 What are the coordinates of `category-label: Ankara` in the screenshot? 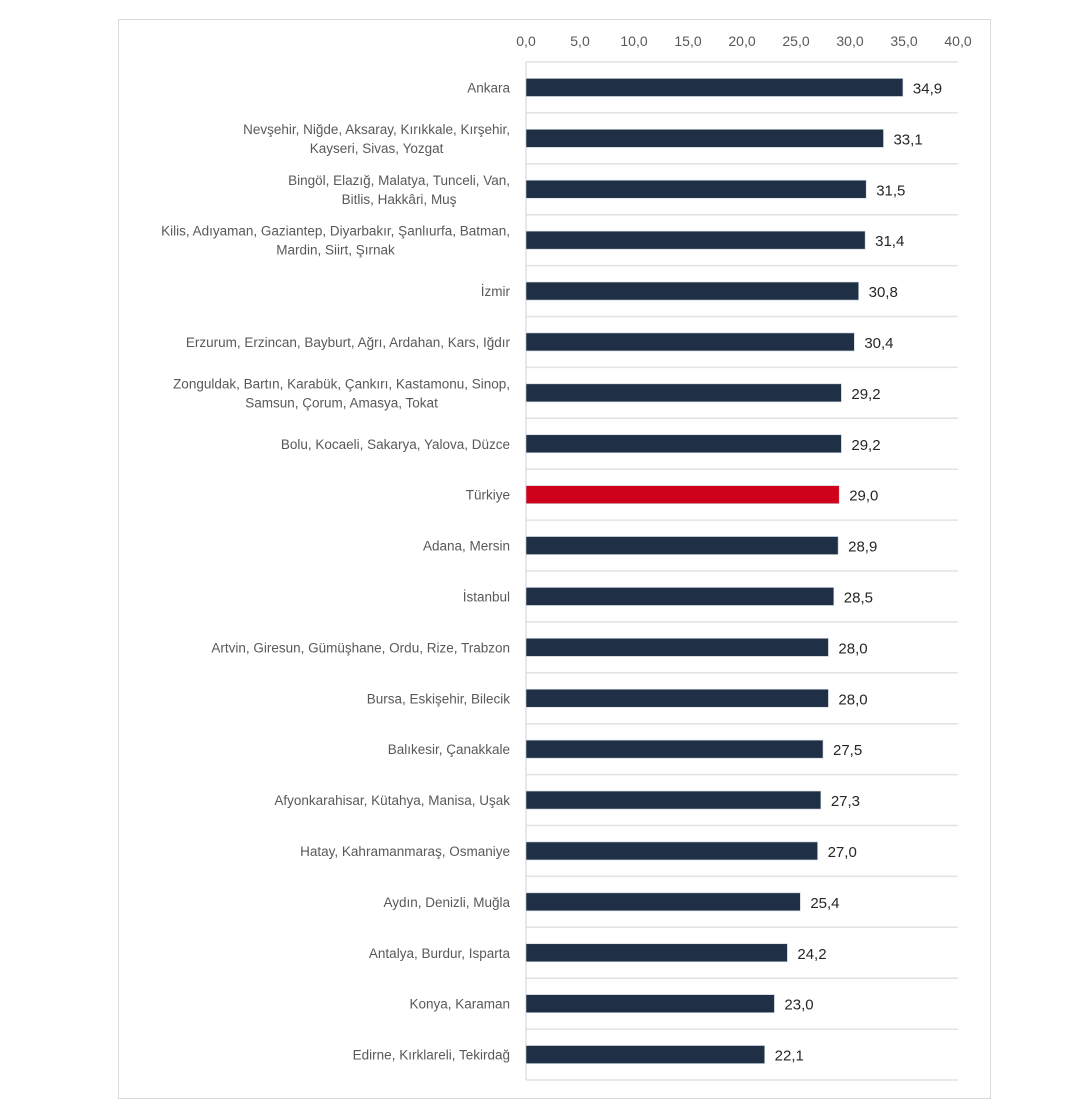 It's located at (488, 87).